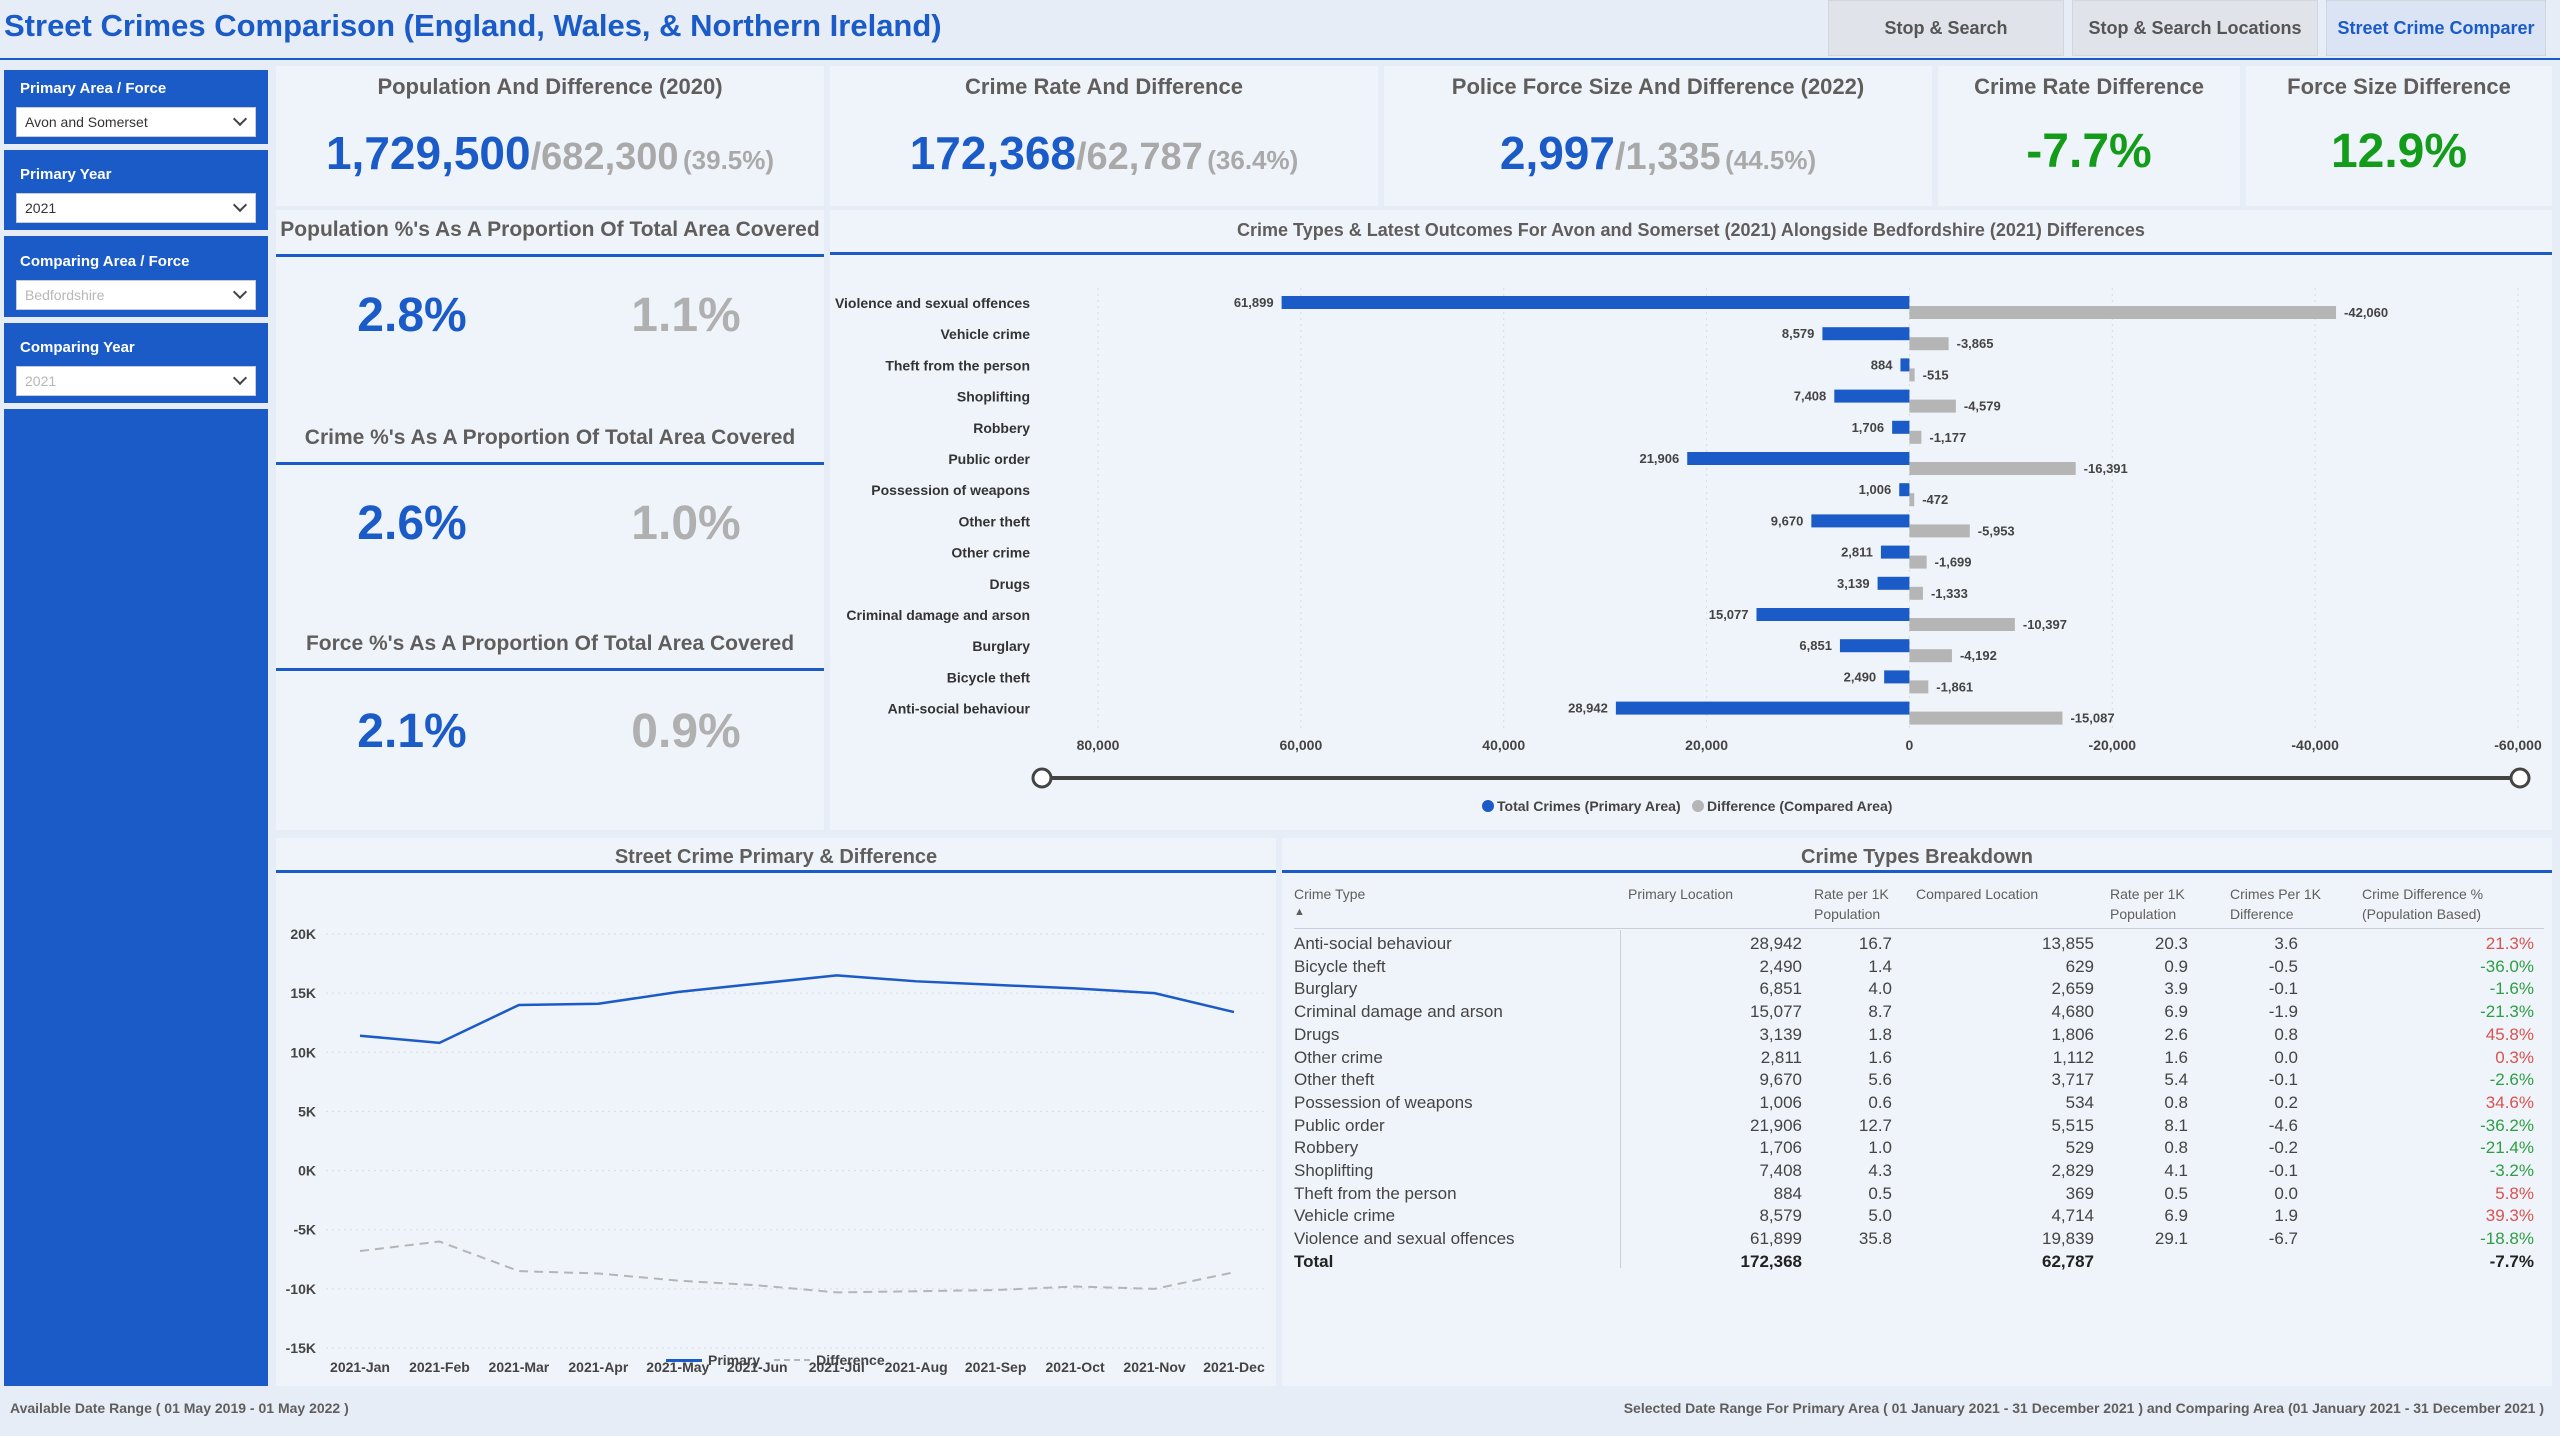 Image resolution: width=2560 pixels, height=1436 pixels. I want to click on cell-type: Drugs, so click(1317, 1034).